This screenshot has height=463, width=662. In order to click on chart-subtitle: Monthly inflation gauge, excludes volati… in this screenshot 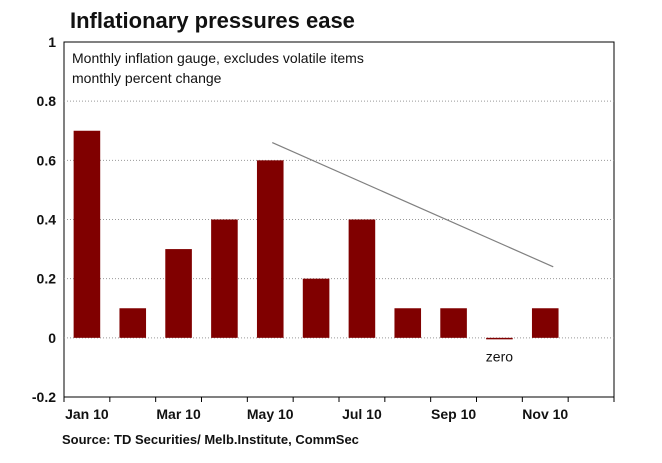, I will do `click(218, 68)`.